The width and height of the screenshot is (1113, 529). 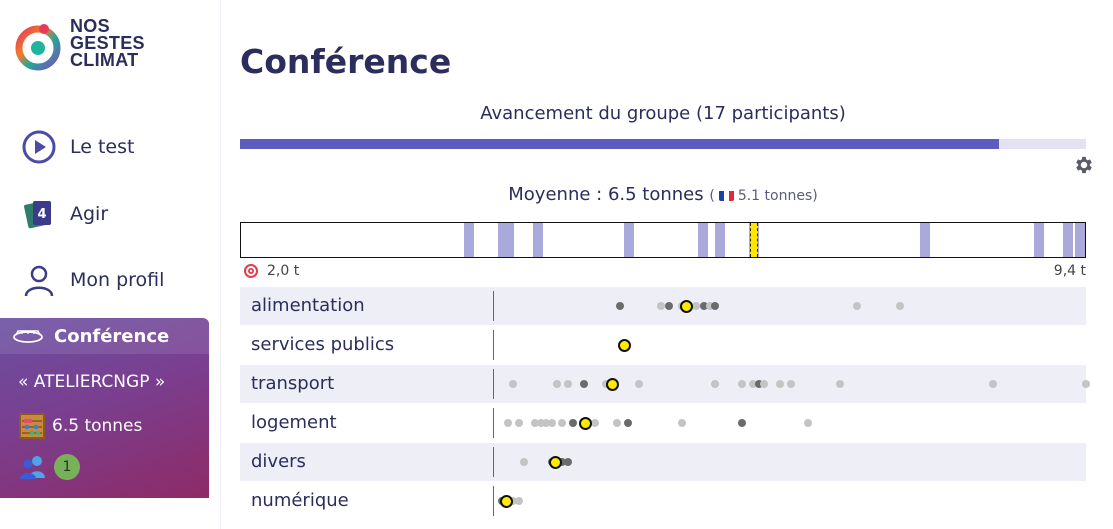 I want to click on nav-item-mon-profil: Mon profil, so click(x=93, y=280).